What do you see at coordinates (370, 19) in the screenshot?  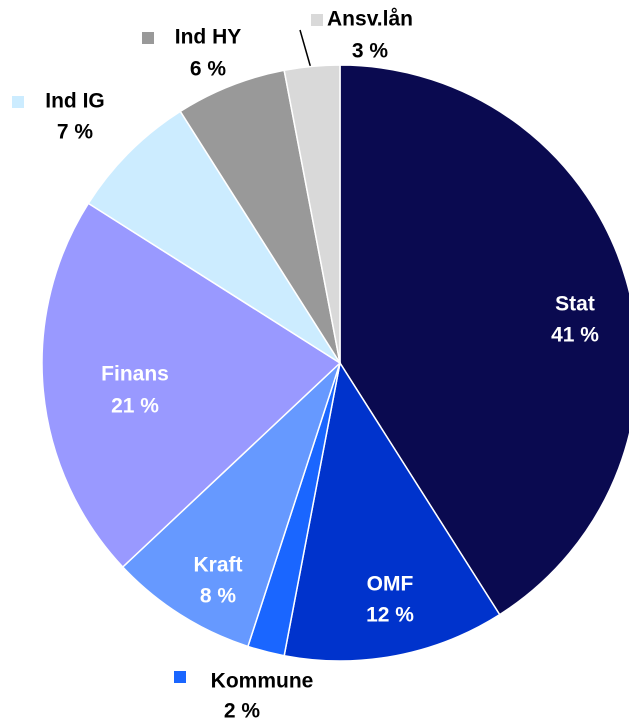 I see `slice-label: Ansv.lån` at bounding box center [370, 19].